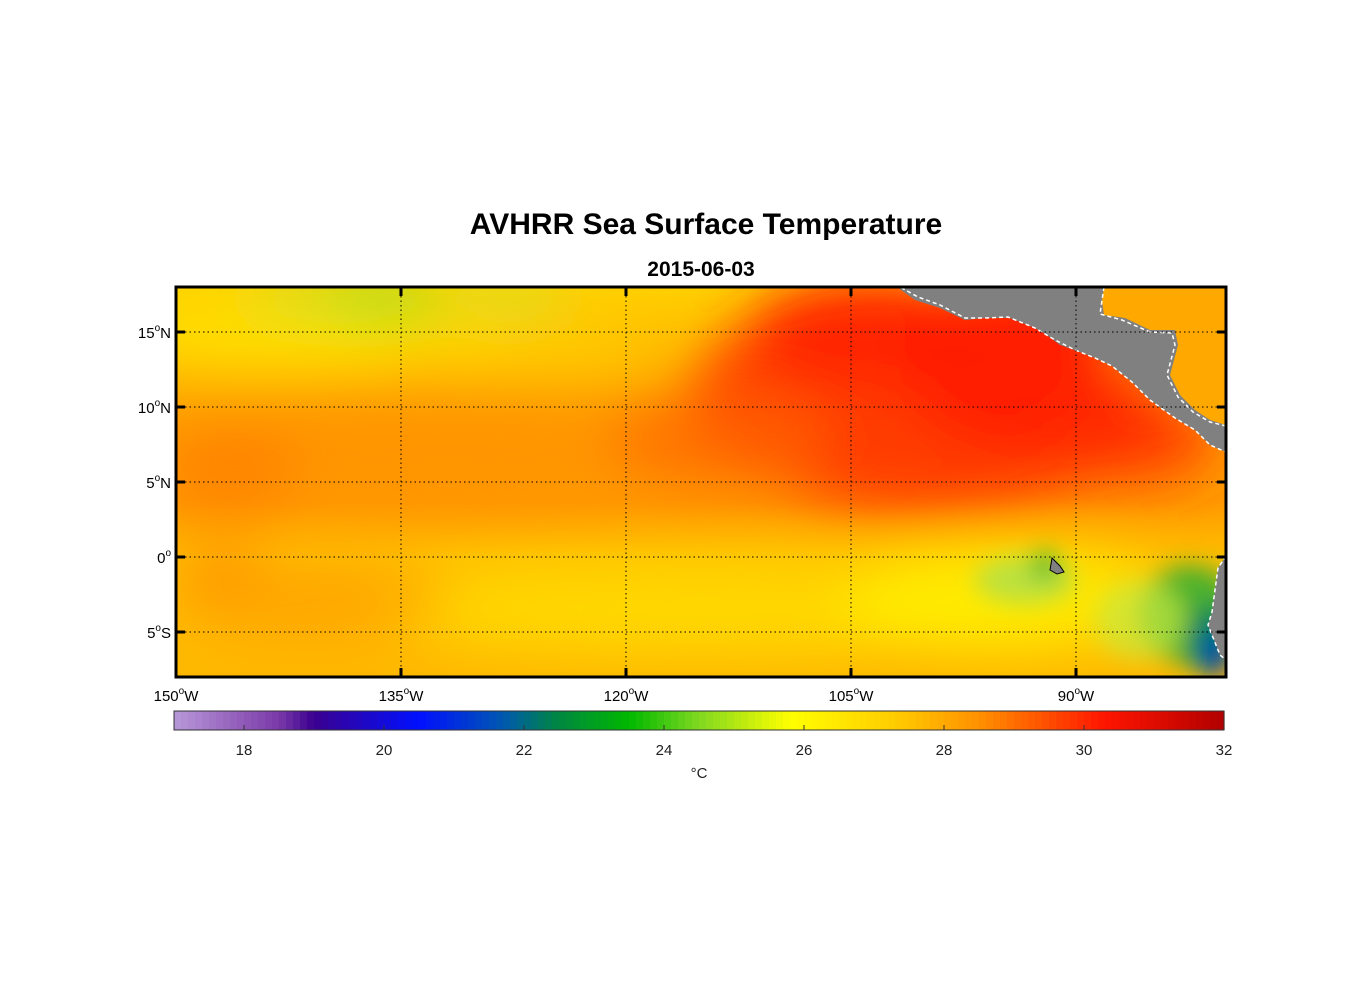 The image size is (1356, 1000). What do you see at coordinates (699, 720) in the screenshot?
I see `colorbar-frame` at bounding box center [699, 720].